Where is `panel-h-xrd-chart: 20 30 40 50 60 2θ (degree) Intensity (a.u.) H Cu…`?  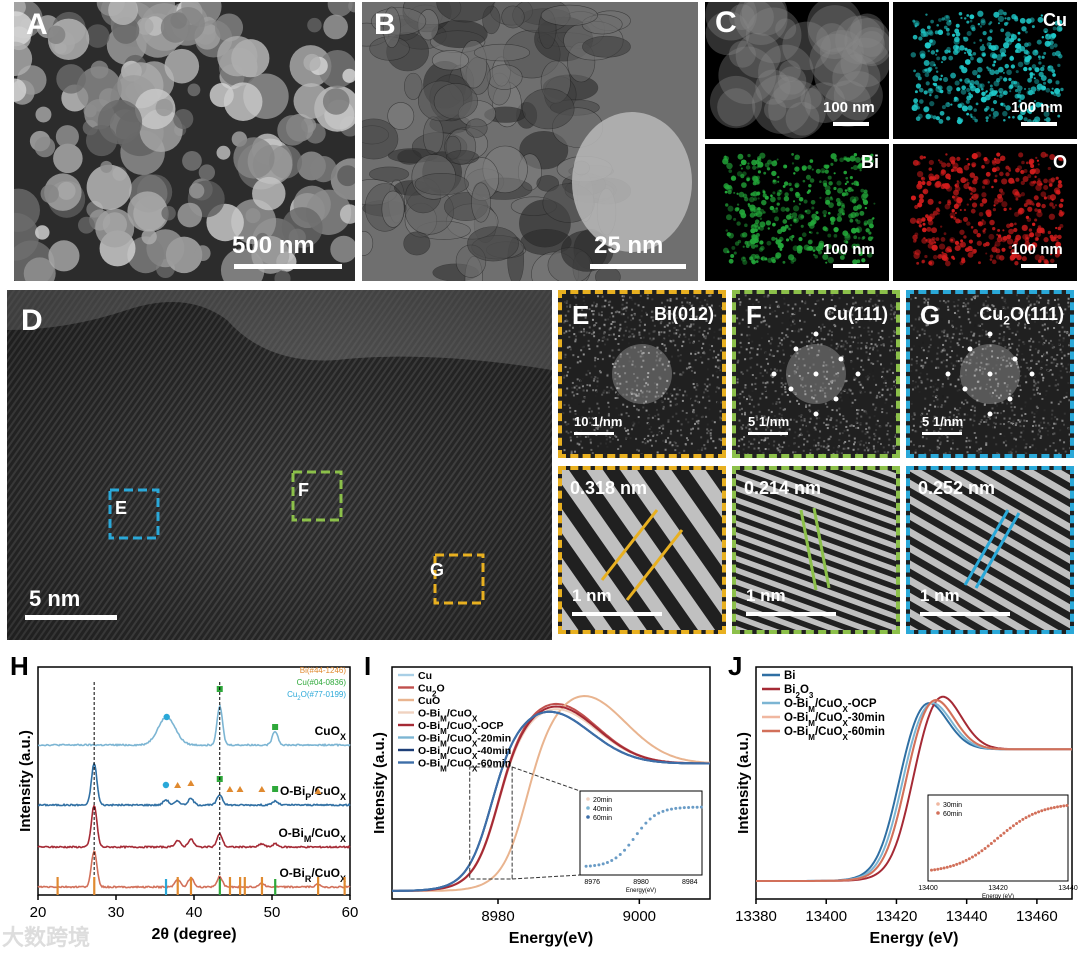 panel-h-xrd-chart: 20 30 40 50 60 2θ (degree) Intensity (a.u.) H Cu… is located at coordinates (184, 797).